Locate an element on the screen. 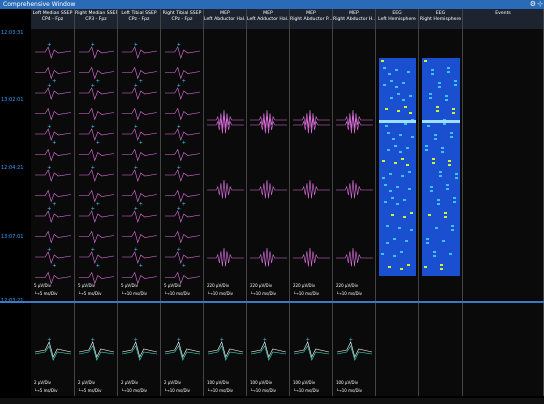 The height and width of the screenshot is (404, 544). column-title: Right Median SSEP is located at coordinates (96, 13).